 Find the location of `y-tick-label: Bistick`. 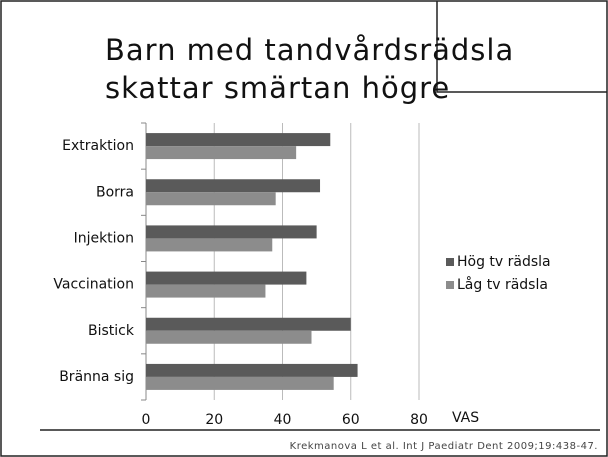

y-tick-label: Bistick is located at coordinates (111, 331).